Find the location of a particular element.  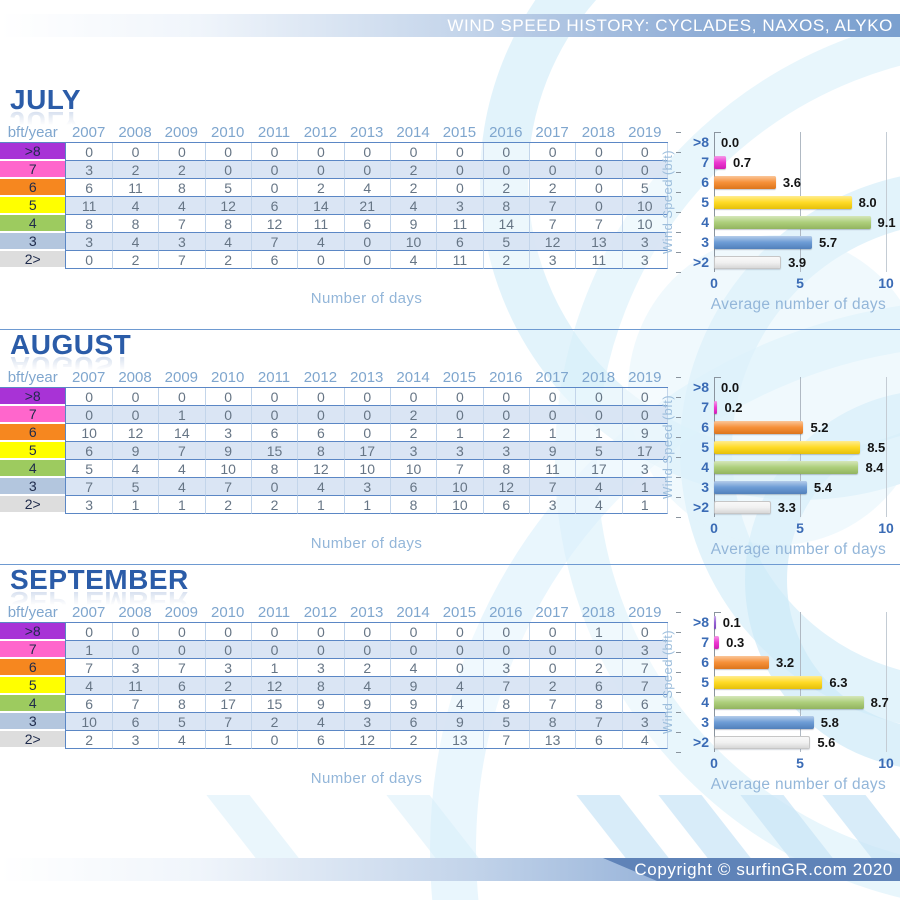

table-row: 5 4 11 6 2 12 8 4 9 4 7 2 6 7 is located at coordinates (334, 686).